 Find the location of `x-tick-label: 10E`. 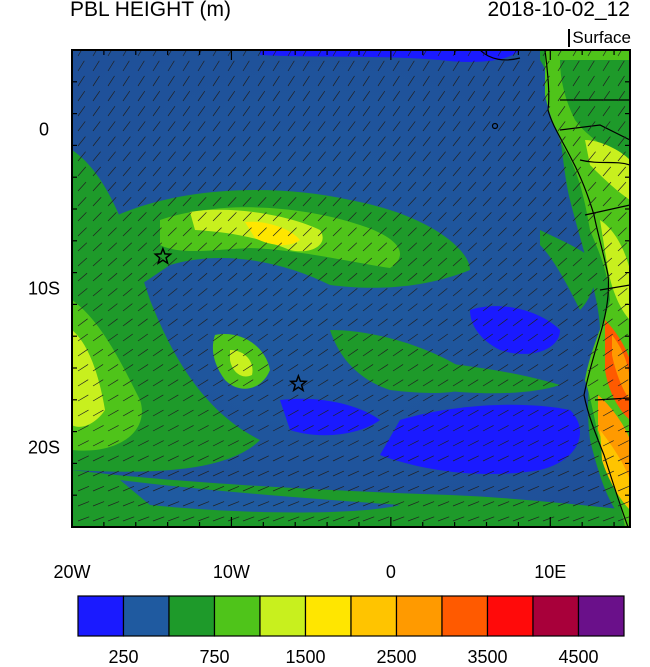

x-tick-label: 10E is located at coordinates (550, 572).